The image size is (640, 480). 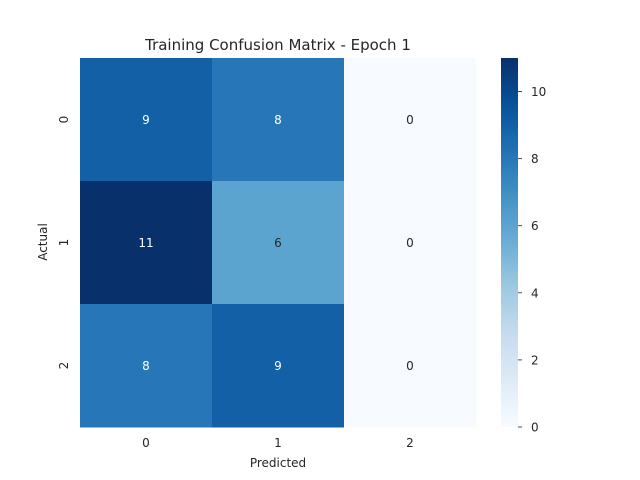 I want to click on y-tick-label: 0, so click(x=64, y=120).